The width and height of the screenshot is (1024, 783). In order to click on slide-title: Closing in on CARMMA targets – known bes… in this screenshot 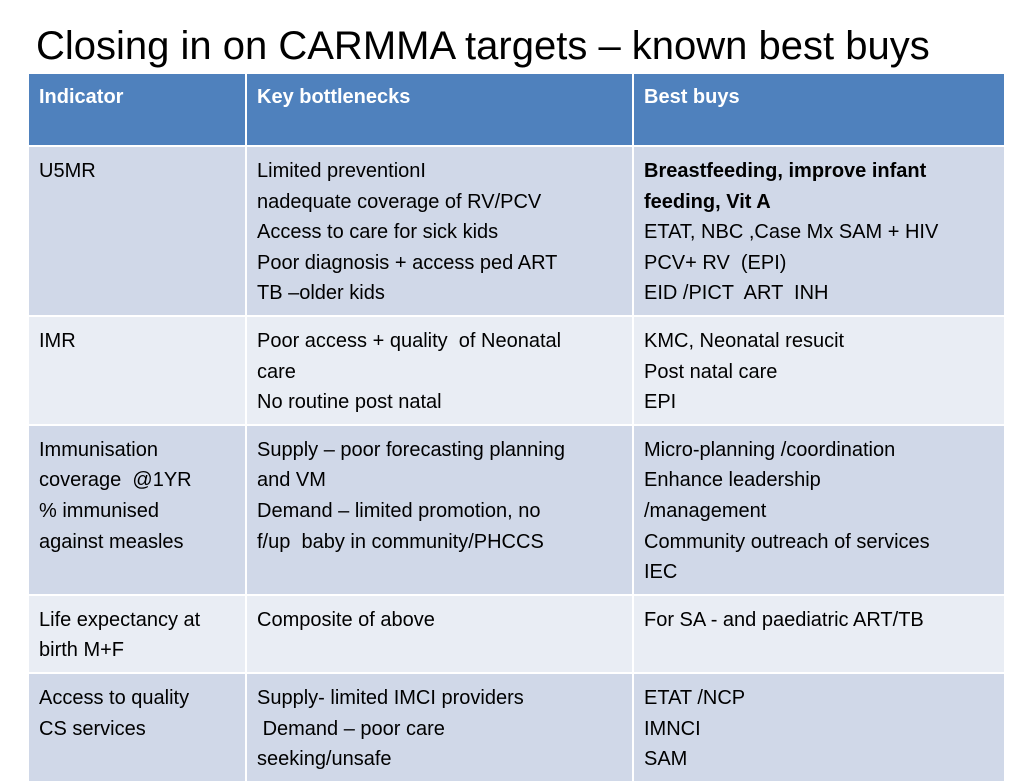, I will do `click(483, 46)`.